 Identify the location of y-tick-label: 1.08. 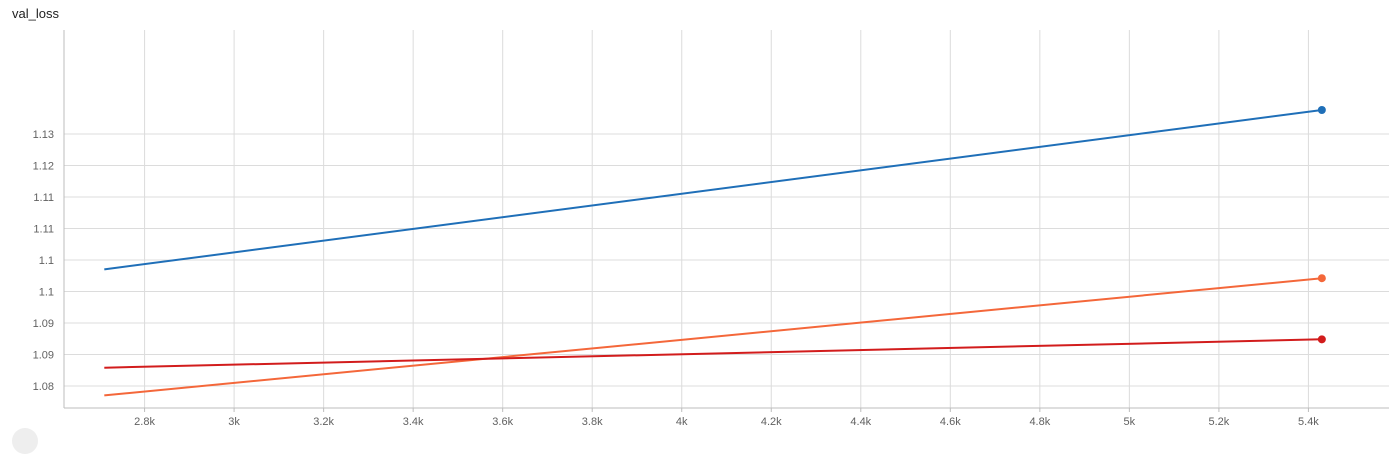
(43, 387).